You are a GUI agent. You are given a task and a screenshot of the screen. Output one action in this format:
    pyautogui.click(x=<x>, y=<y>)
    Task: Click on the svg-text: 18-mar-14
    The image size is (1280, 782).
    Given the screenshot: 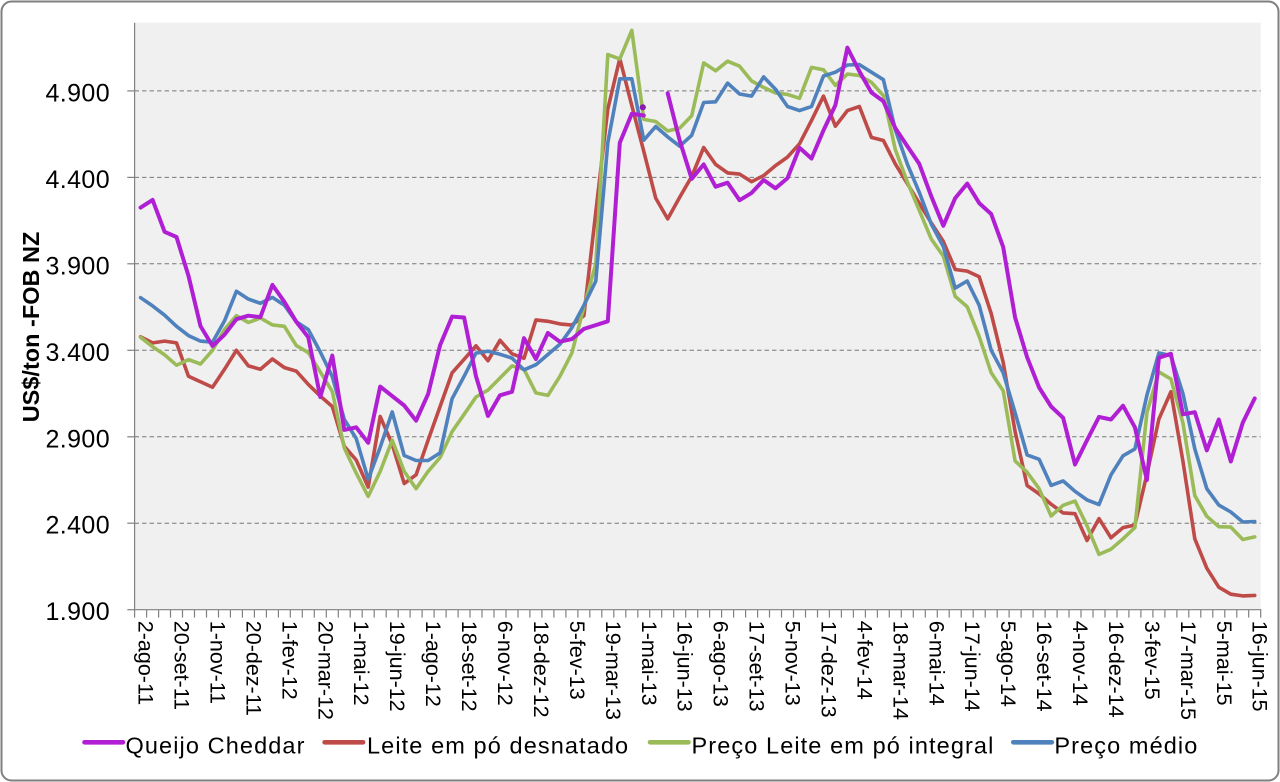 What is the action you would take?
    pyautogui.click(x=900, y=670)
    